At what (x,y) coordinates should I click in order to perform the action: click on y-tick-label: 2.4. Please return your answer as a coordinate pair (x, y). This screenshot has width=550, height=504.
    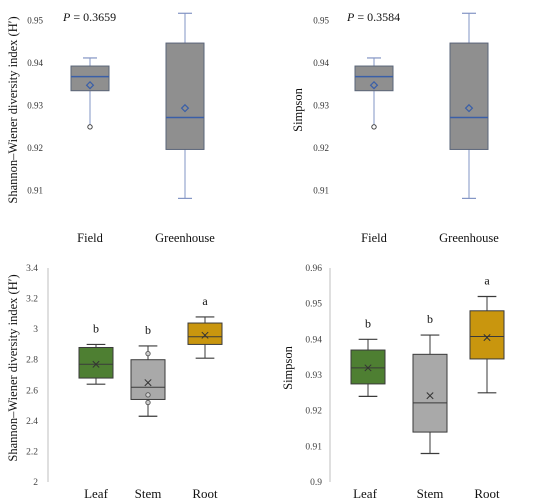
    Looking at the image, I should click on (32, 422).